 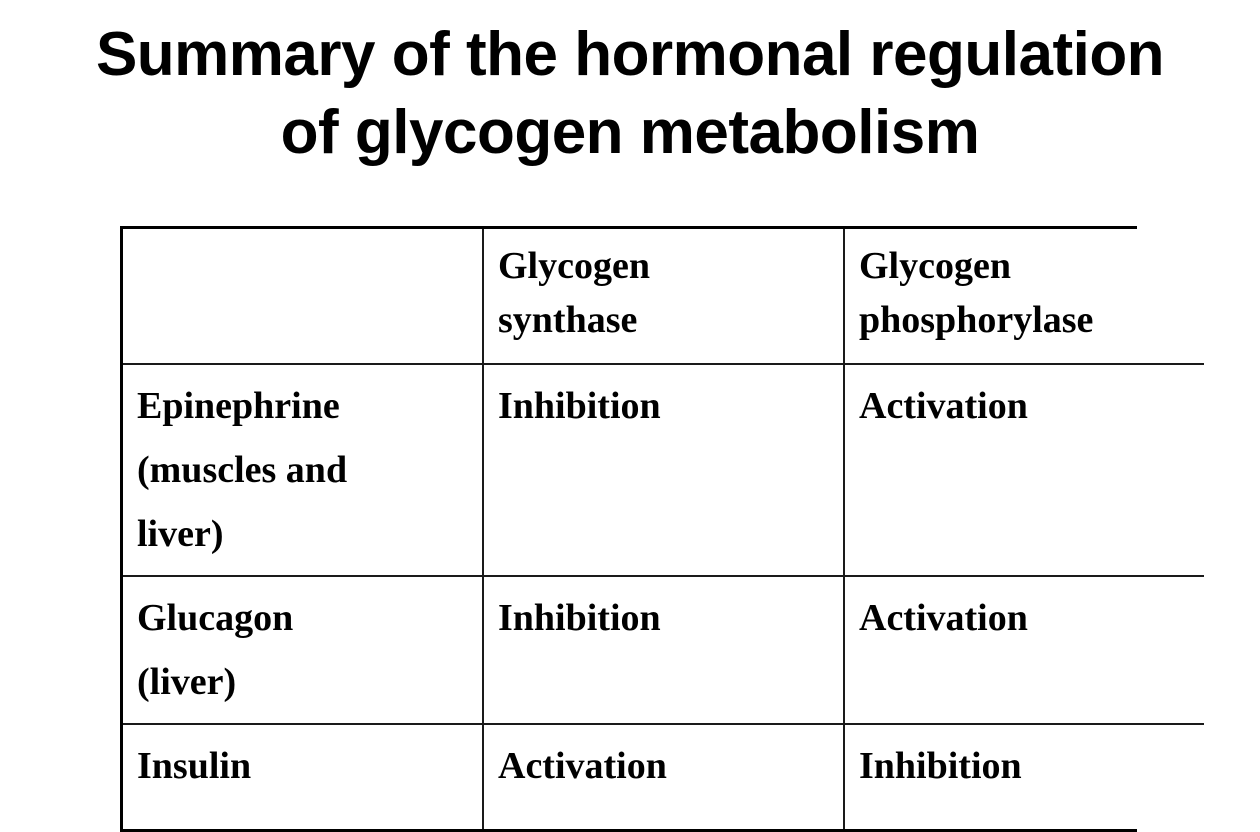 What do you see at coordinates (303, 470) in the screenshot?
I see `row-label-epinephrine: Epinephrine (muscles and liver)` at bounding box center [303, 470].